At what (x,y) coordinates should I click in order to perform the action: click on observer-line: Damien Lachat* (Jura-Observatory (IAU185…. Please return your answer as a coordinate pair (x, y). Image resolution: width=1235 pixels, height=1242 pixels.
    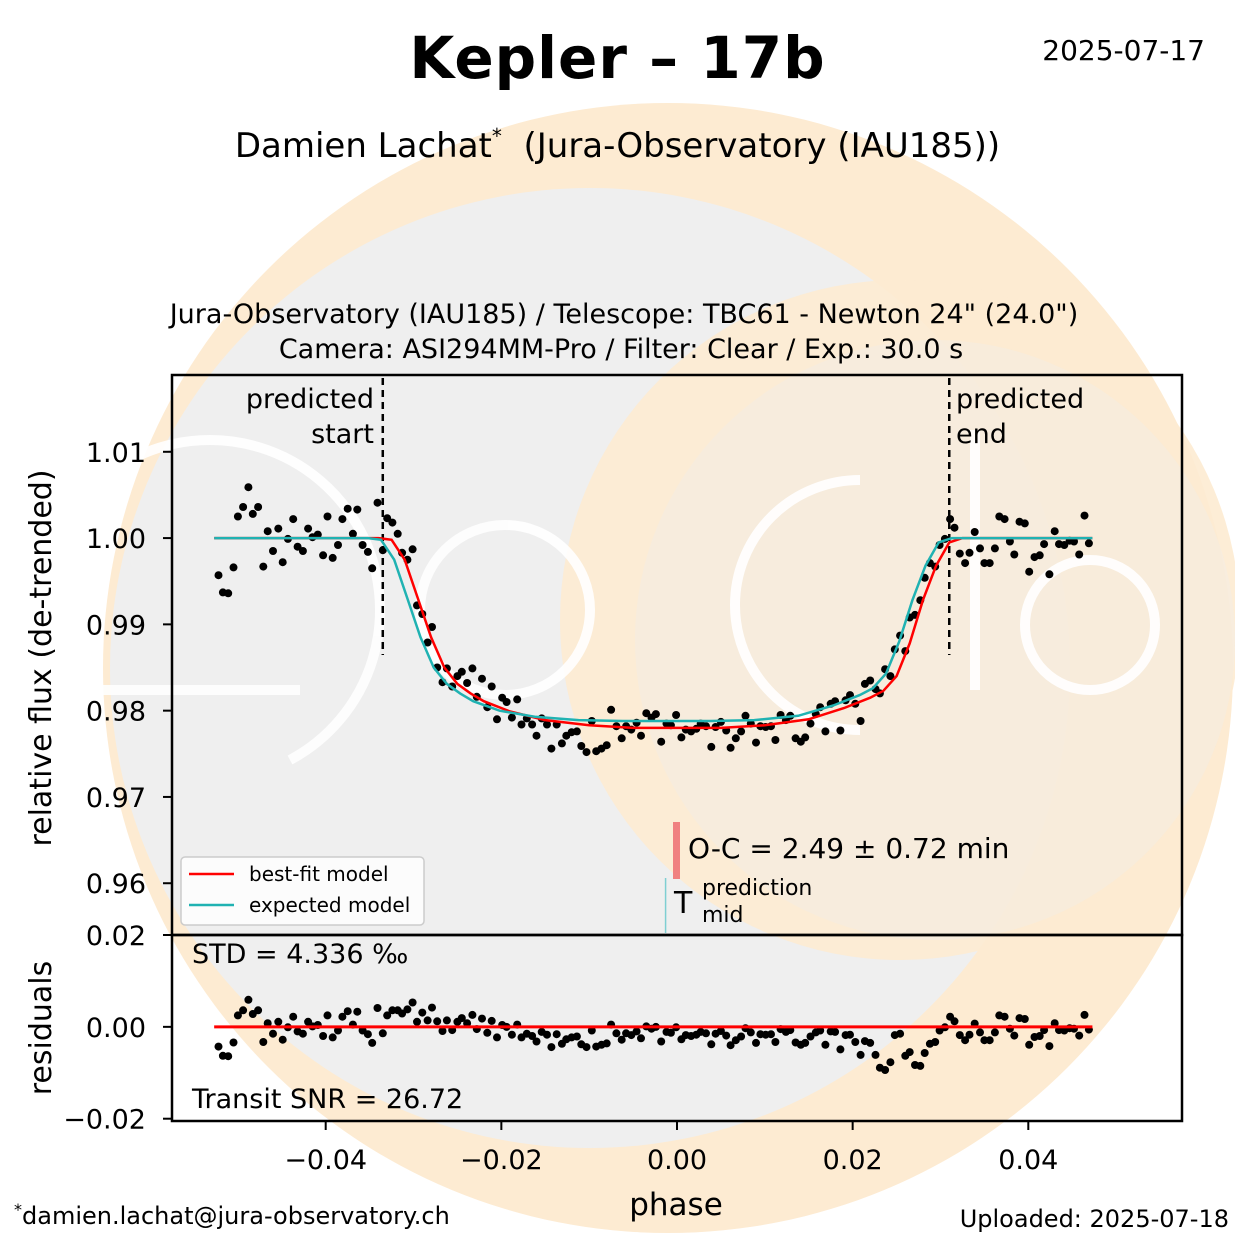
    Looking at the image, I should click on (617, 145).